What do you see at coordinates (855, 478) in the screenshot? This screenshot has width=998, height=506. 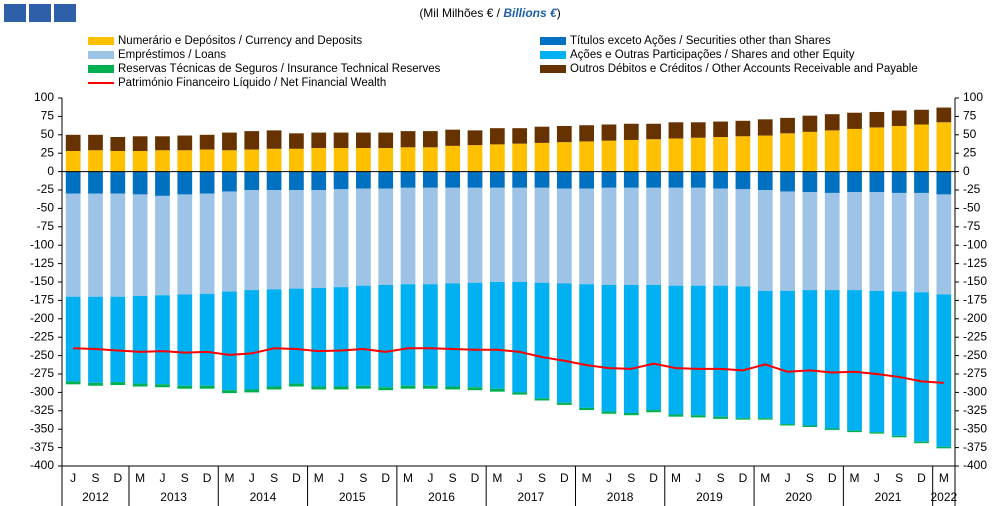 I see `x-tick-label: M` at bounding box center [855, 478].